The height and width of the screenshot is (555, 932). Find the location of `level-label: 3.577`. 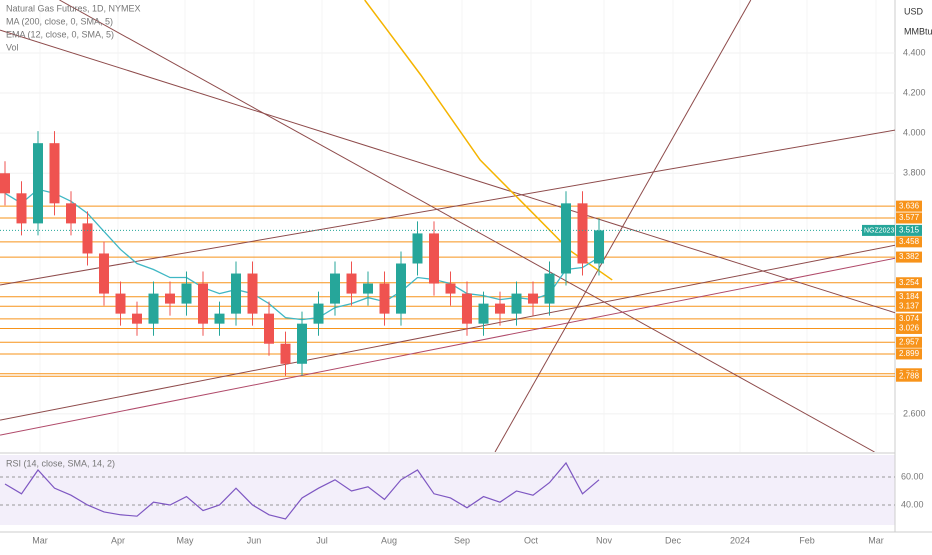

level-label: 3.577 is located at coordinates (909, 217).